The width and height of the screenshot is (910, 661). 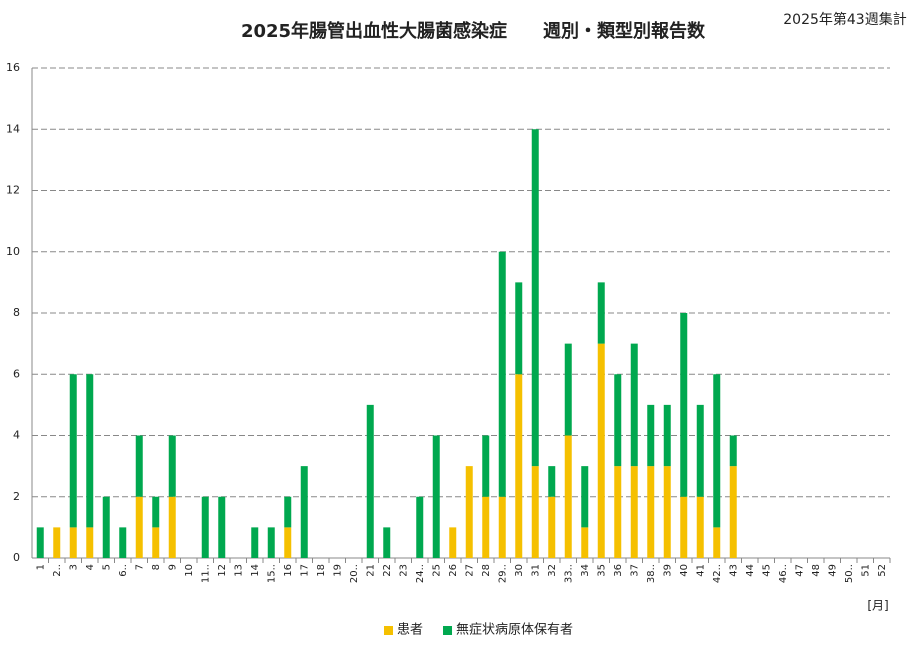 What do you see at coordinates (337, 570) in the screenshot?
I see `x-tick-label: 19` at bounding box center [337, 570].